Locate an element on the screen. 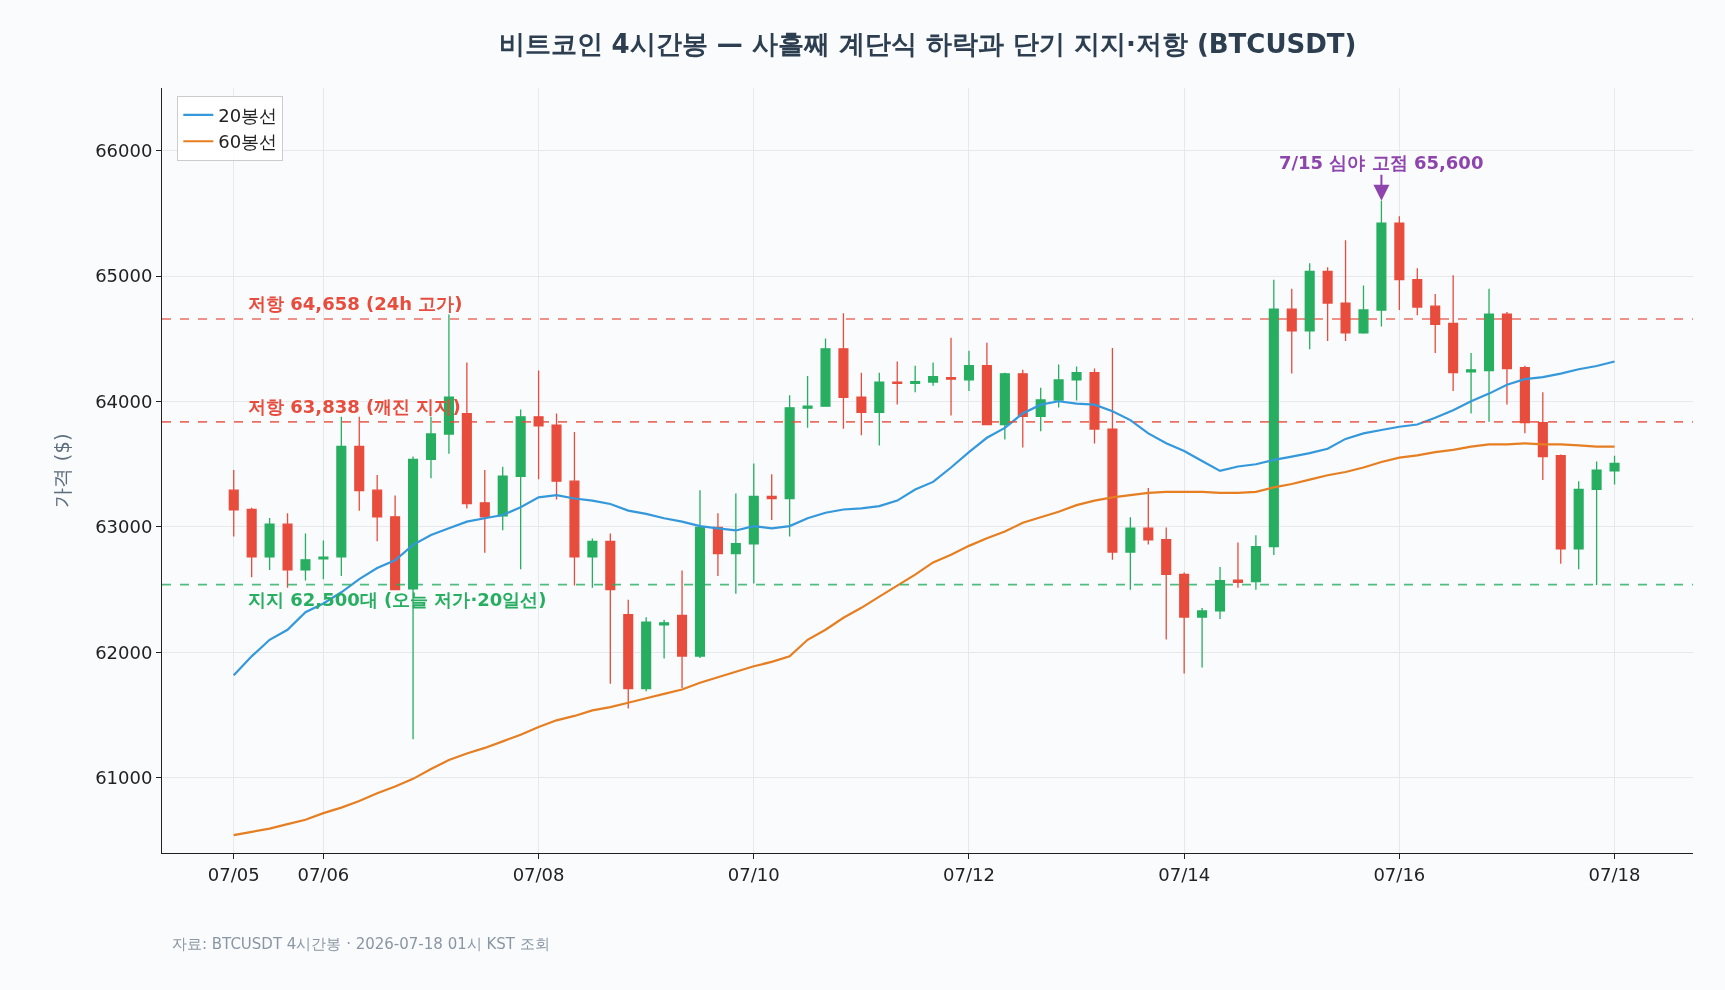 The width and height of the screenshot is (1725, 990). y-tick-label: 64000 is located at coordinates (124, 401).